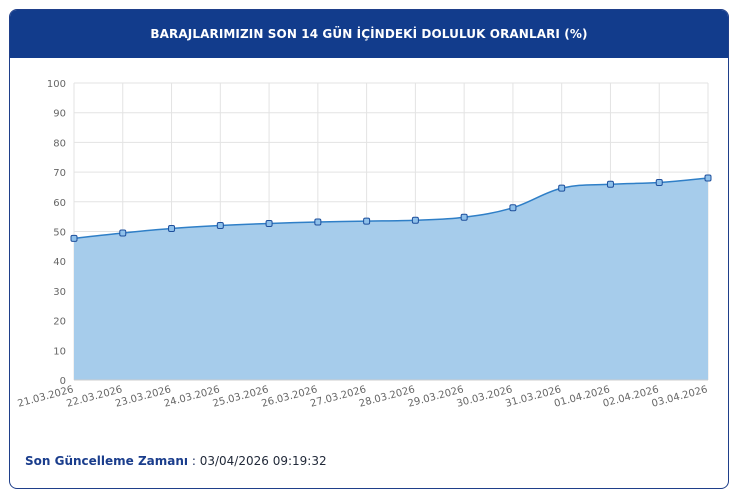 Image resolution: width=740 pixels, height=497 pixels. Describe the element at coordinates (263, 461) in the screenshot. I see `last-update-value: 03/04/2026 09:19:32` at that location.